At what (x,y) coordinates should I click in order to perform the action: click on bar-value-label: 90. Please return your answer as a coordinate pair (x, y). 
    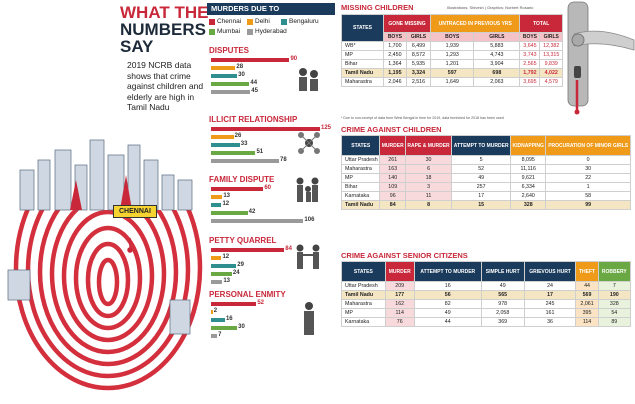
    Looking at the image, I should click on (294, 59).